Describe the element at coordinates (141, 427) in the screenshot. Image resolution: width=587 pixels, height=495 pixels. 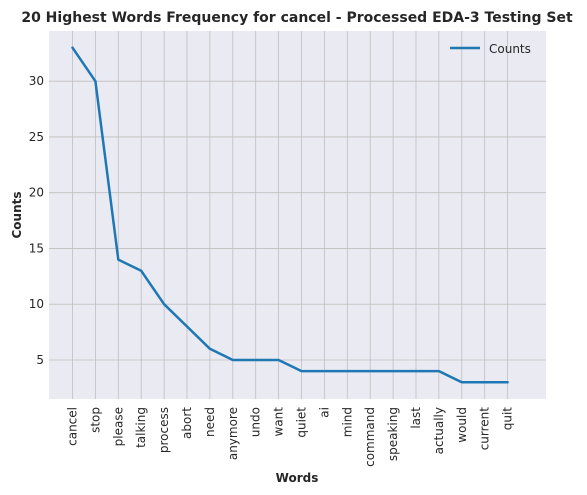
I see `x-tick-label: talking` at that location.